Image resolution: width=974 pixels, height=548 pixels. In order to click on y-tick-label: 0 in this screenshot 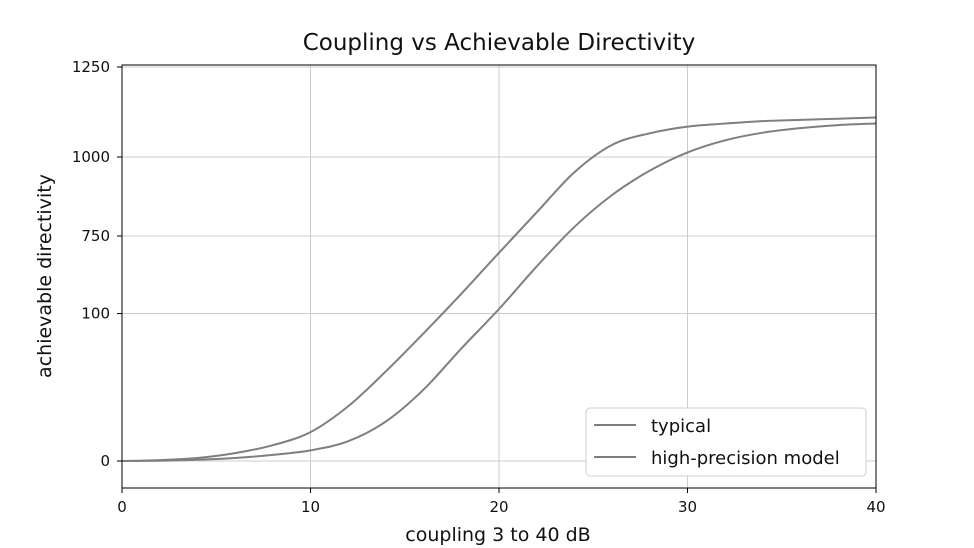, I will do `click(105, 461)`.